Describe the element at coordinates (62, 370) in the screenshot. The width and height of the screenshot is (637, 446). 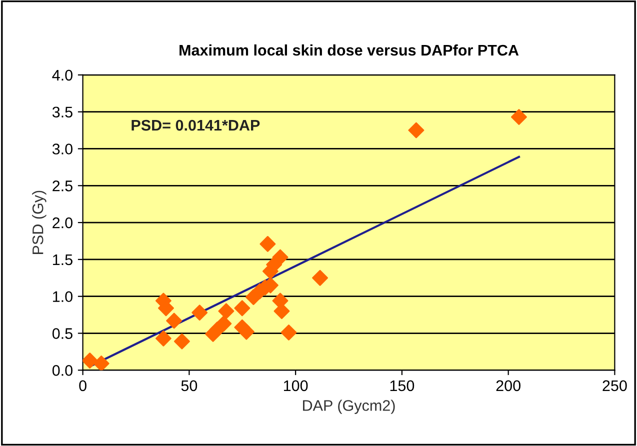
I see `y-tick-label: 0.0` at that location.